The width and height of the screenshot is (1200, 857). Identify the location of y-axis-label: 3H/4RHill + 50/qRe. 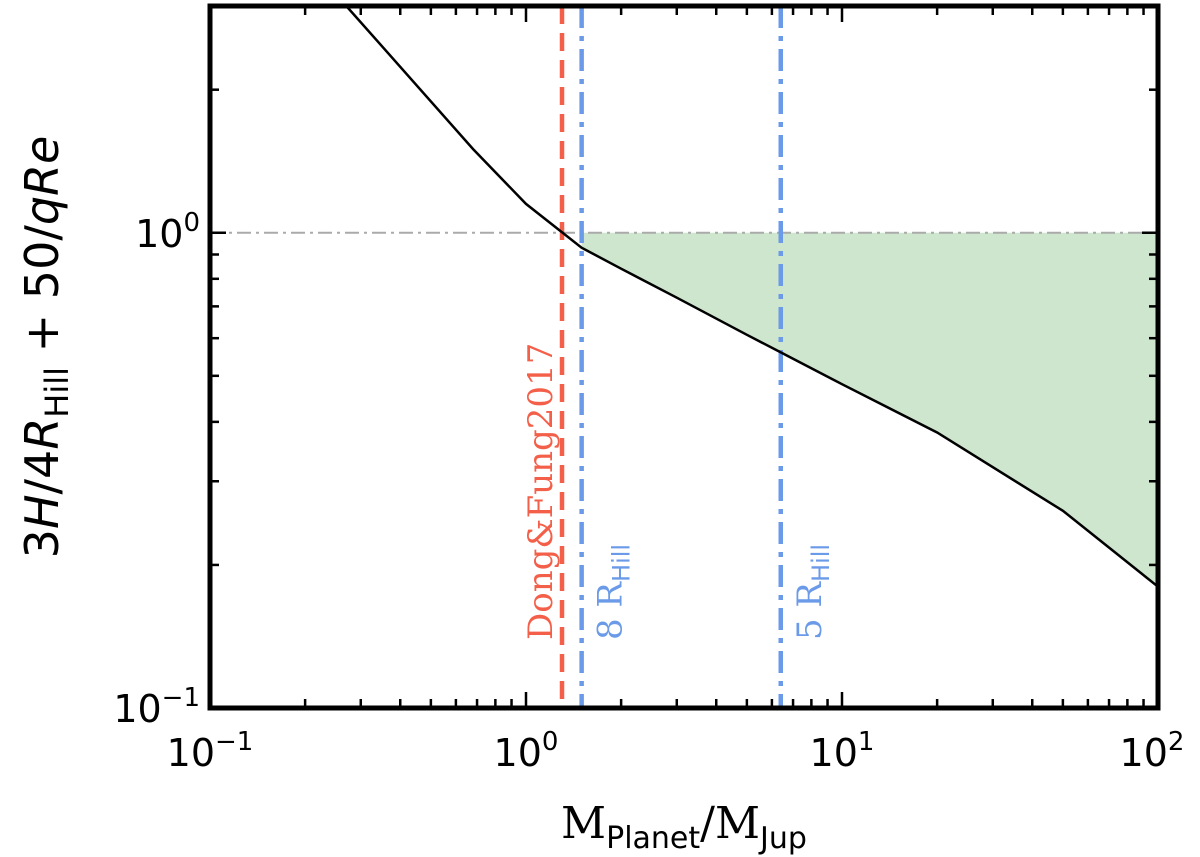
(45, 347).